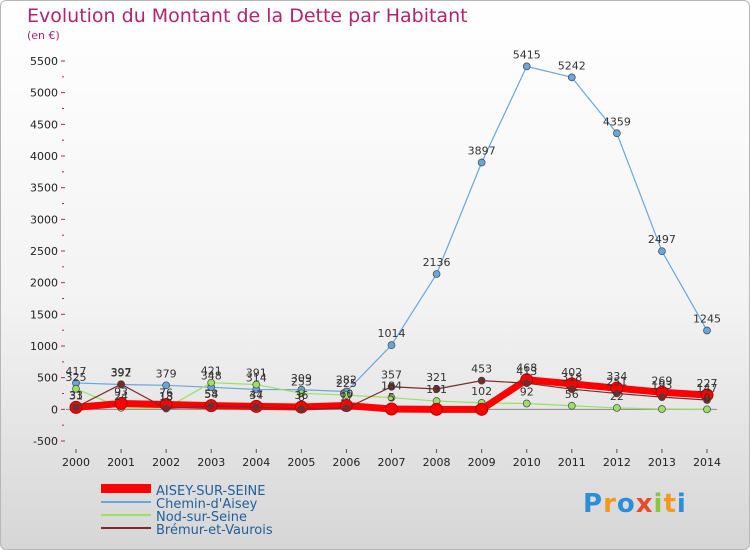  I want to click on data-label: 58, so click(211, 394).